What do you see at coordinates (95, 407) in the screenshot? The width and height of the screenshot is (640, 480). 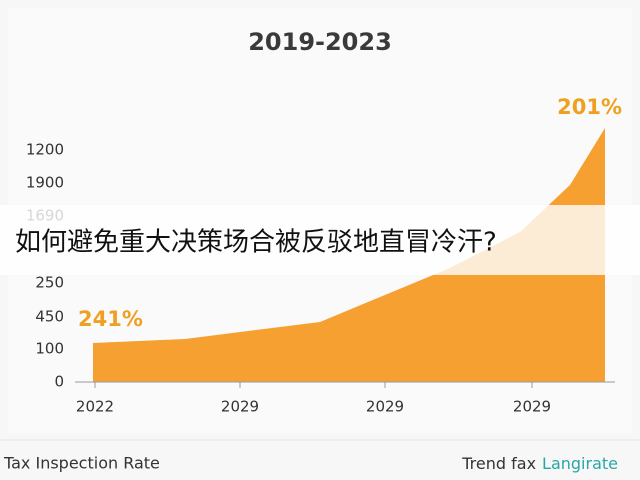 I see `x-label: 2022` at bounding box center [95, 407].